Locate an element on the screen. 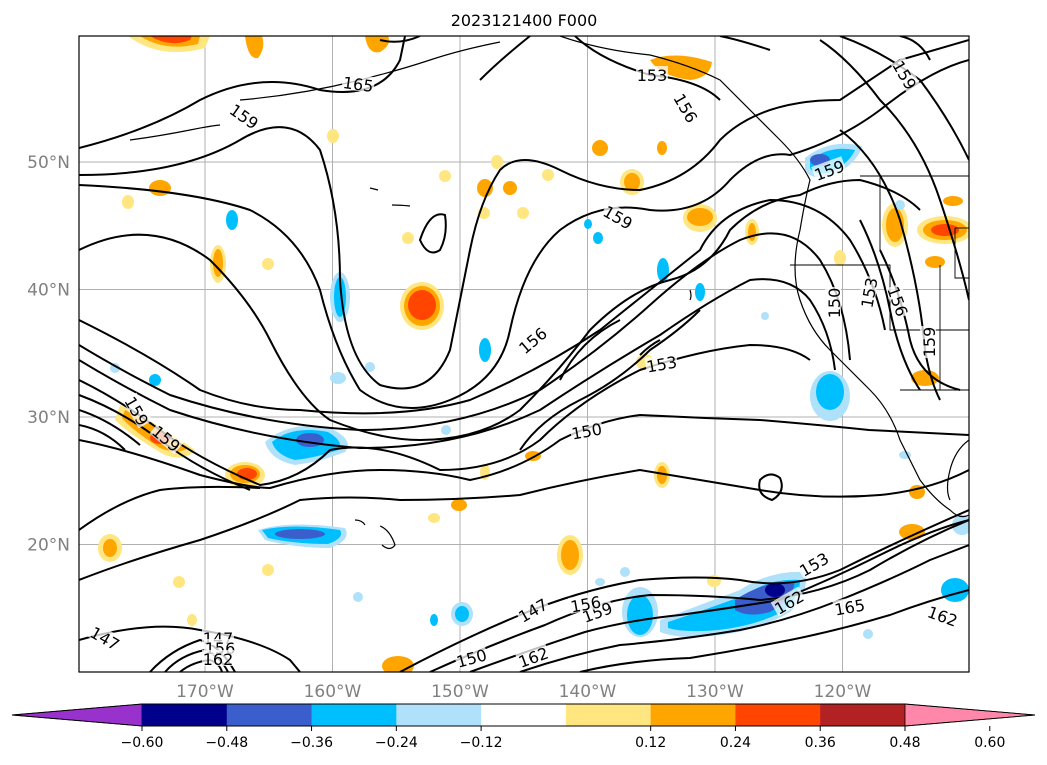 The height and width of the screenshot is (765, 1047). colorbar-tick-label: 0.48 is located at coordinates (904, 743).